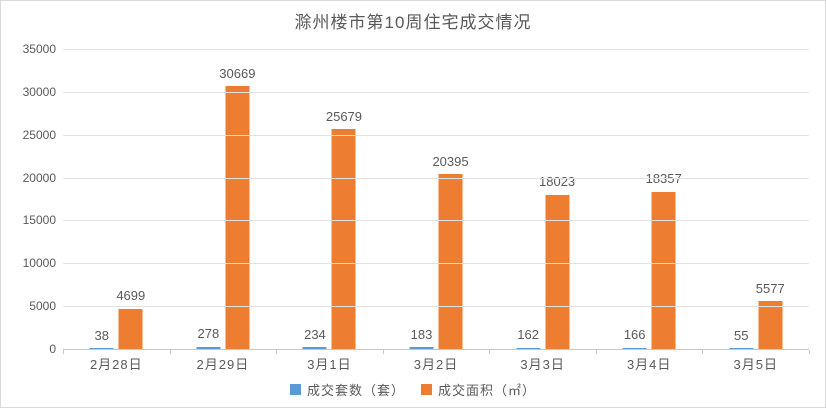  I want to click on area-value-label: 20395, so click(450, 161).